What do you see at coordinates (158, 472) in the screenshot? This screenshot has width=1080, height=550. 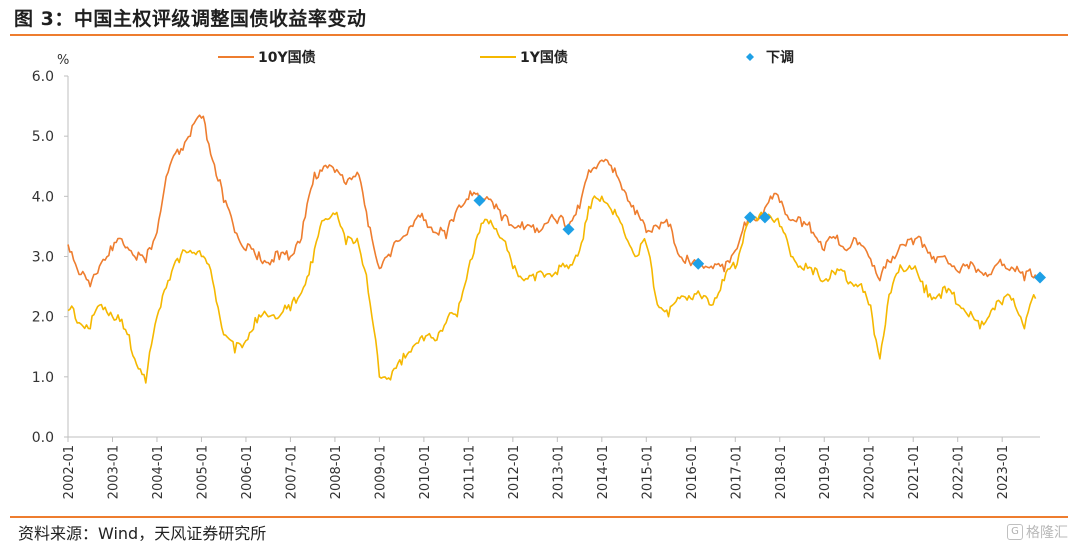 I see `x-tick-label: 2004-01` at bounding box center [158, 472].